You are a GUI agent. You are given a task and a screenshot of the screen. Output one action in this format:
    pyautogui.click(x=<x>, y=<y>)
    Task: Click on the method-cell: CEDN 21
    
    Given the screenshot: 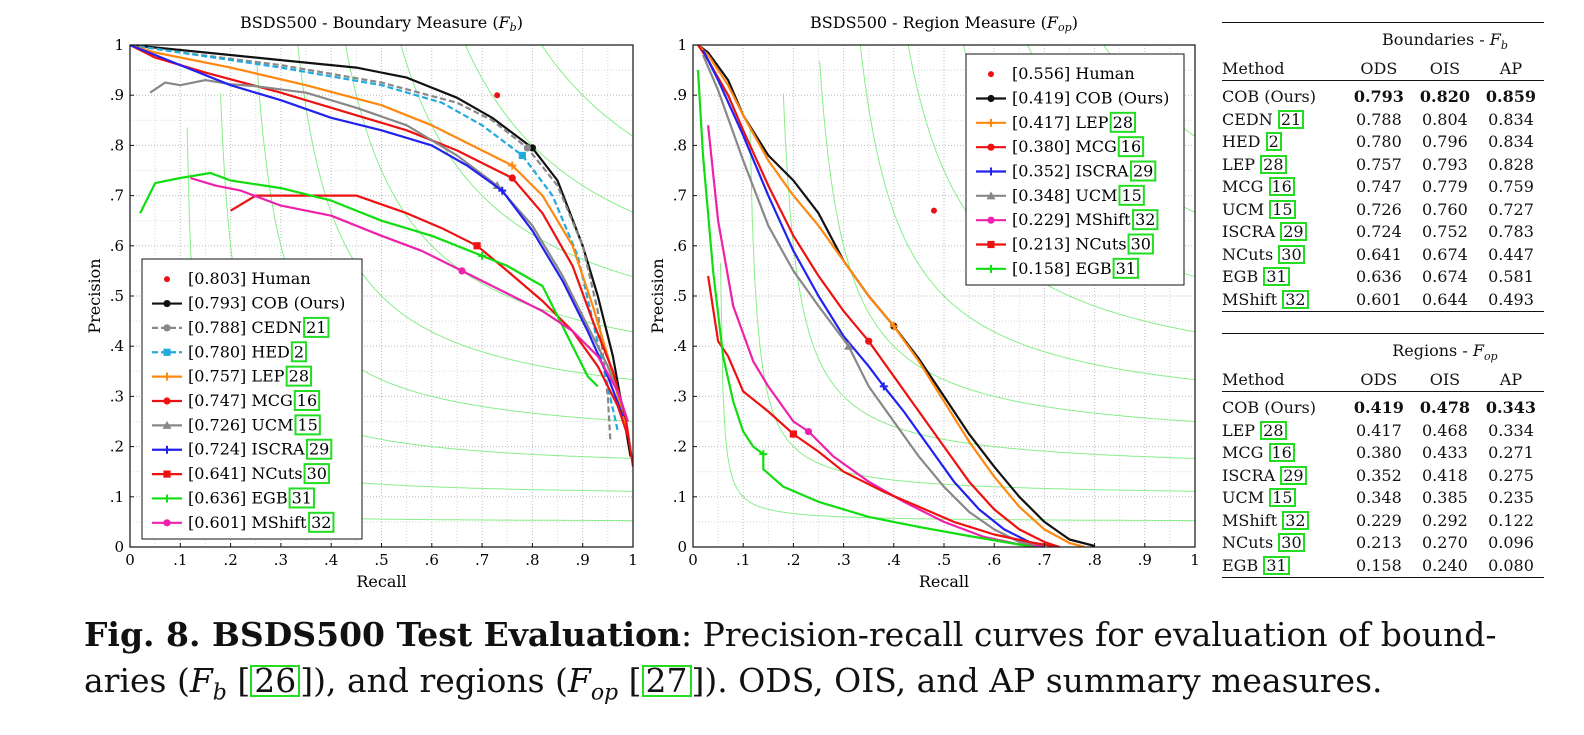 What is the action you would take?
    pyautogui.click(x=1284, y=120)
    